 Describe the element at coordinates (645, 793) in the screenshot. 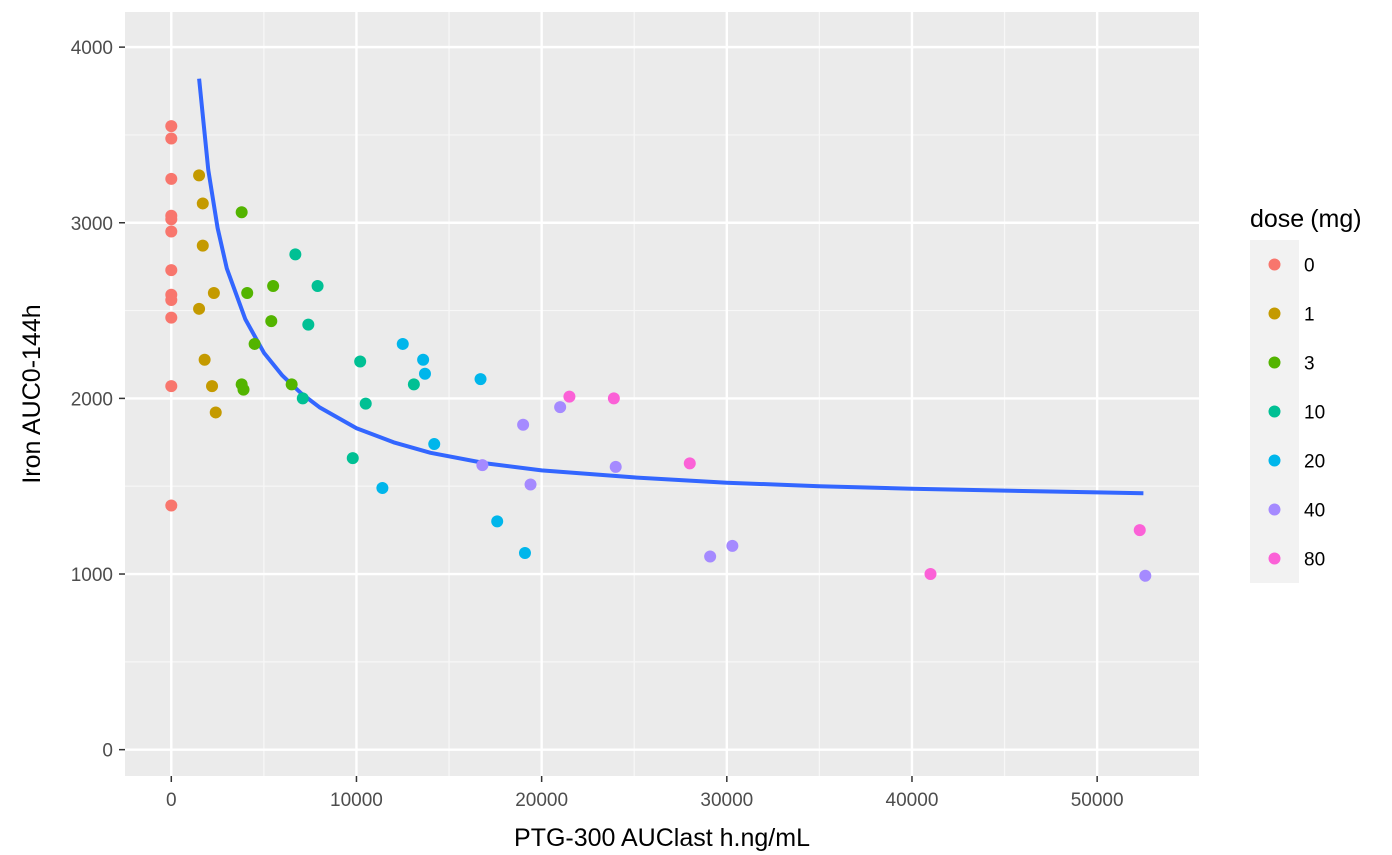

I see `x-axis-ticks: 0 10000 20000 30000 40000 50000` at that location.